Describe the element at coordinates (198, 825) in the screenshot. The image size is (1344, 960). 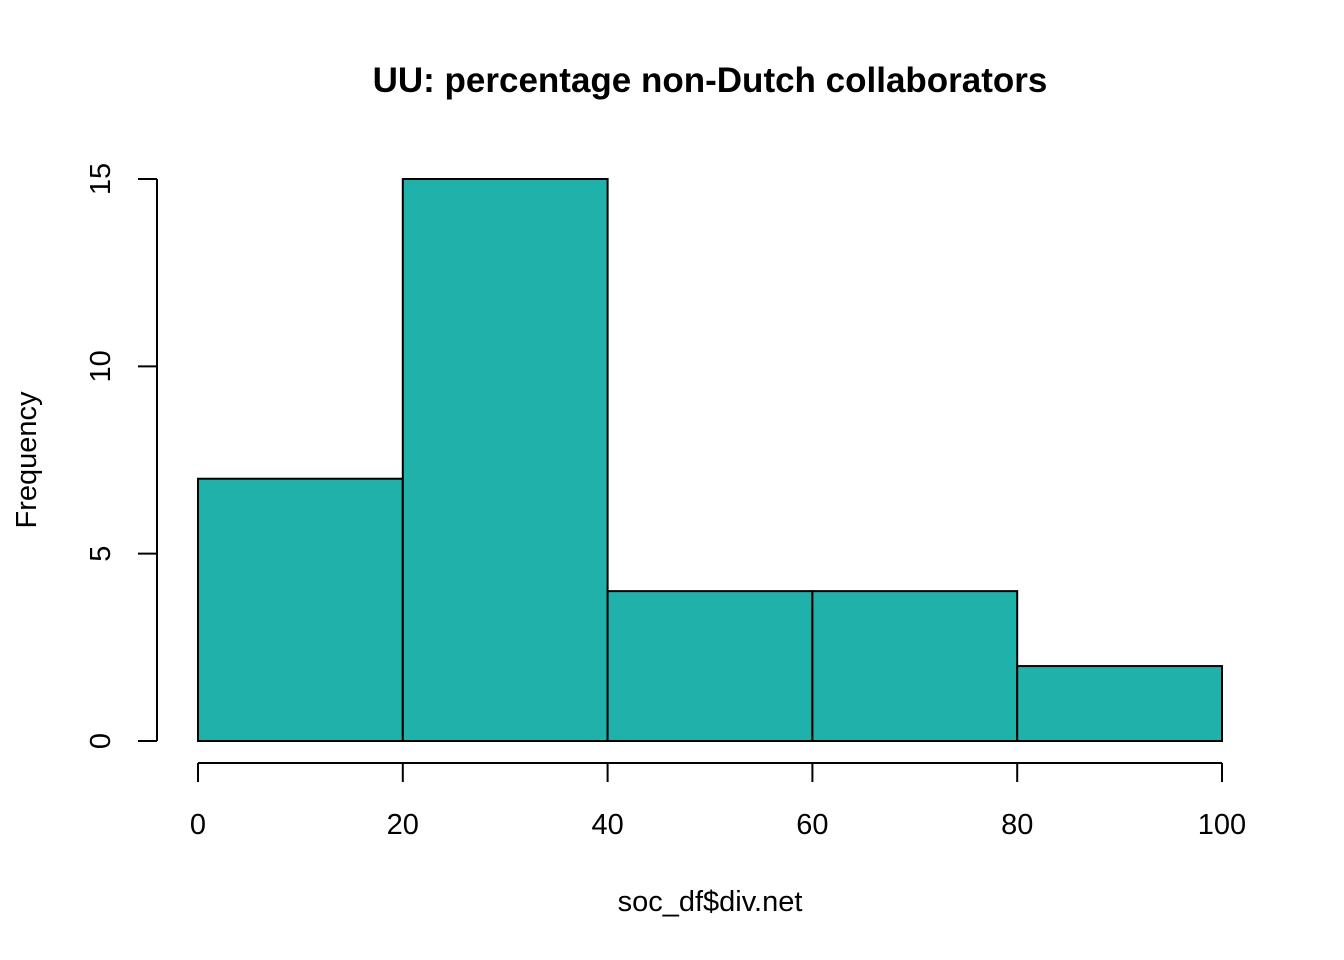
I see `x-tick-label: 0` at that location.